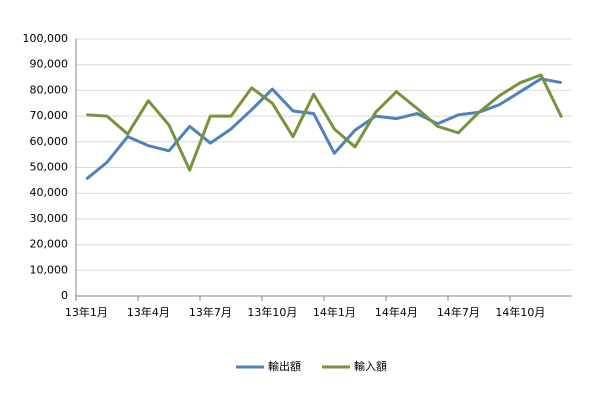  What do you see at coordinates (86, 312) in the screenshot?
I see `x-tick-label: 13年1月` at bounding box center [86, 312].